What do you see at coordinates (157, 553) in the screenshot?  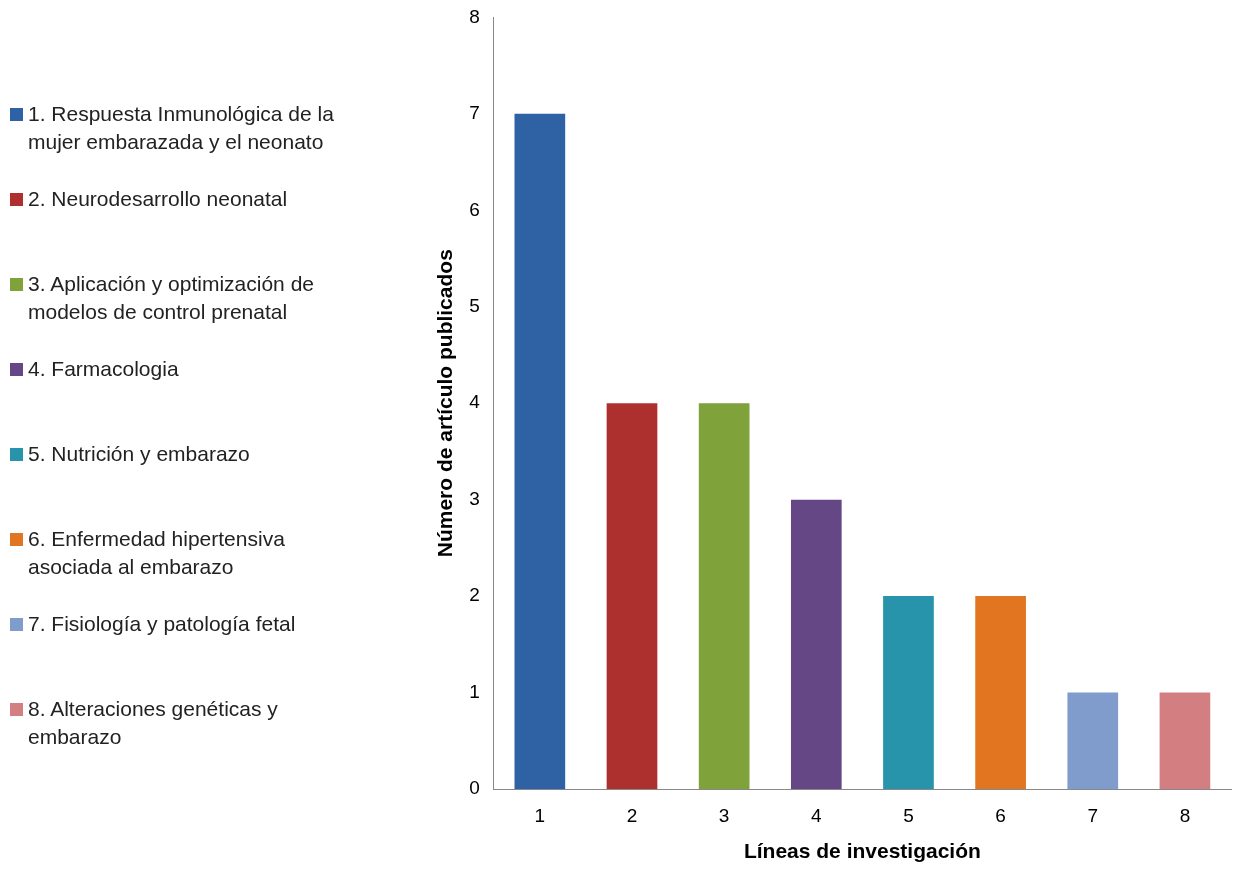 I see `legend-label: 6. Enfermedad hipertensiva asociada al embarazo` at bounding box center [157, 553].